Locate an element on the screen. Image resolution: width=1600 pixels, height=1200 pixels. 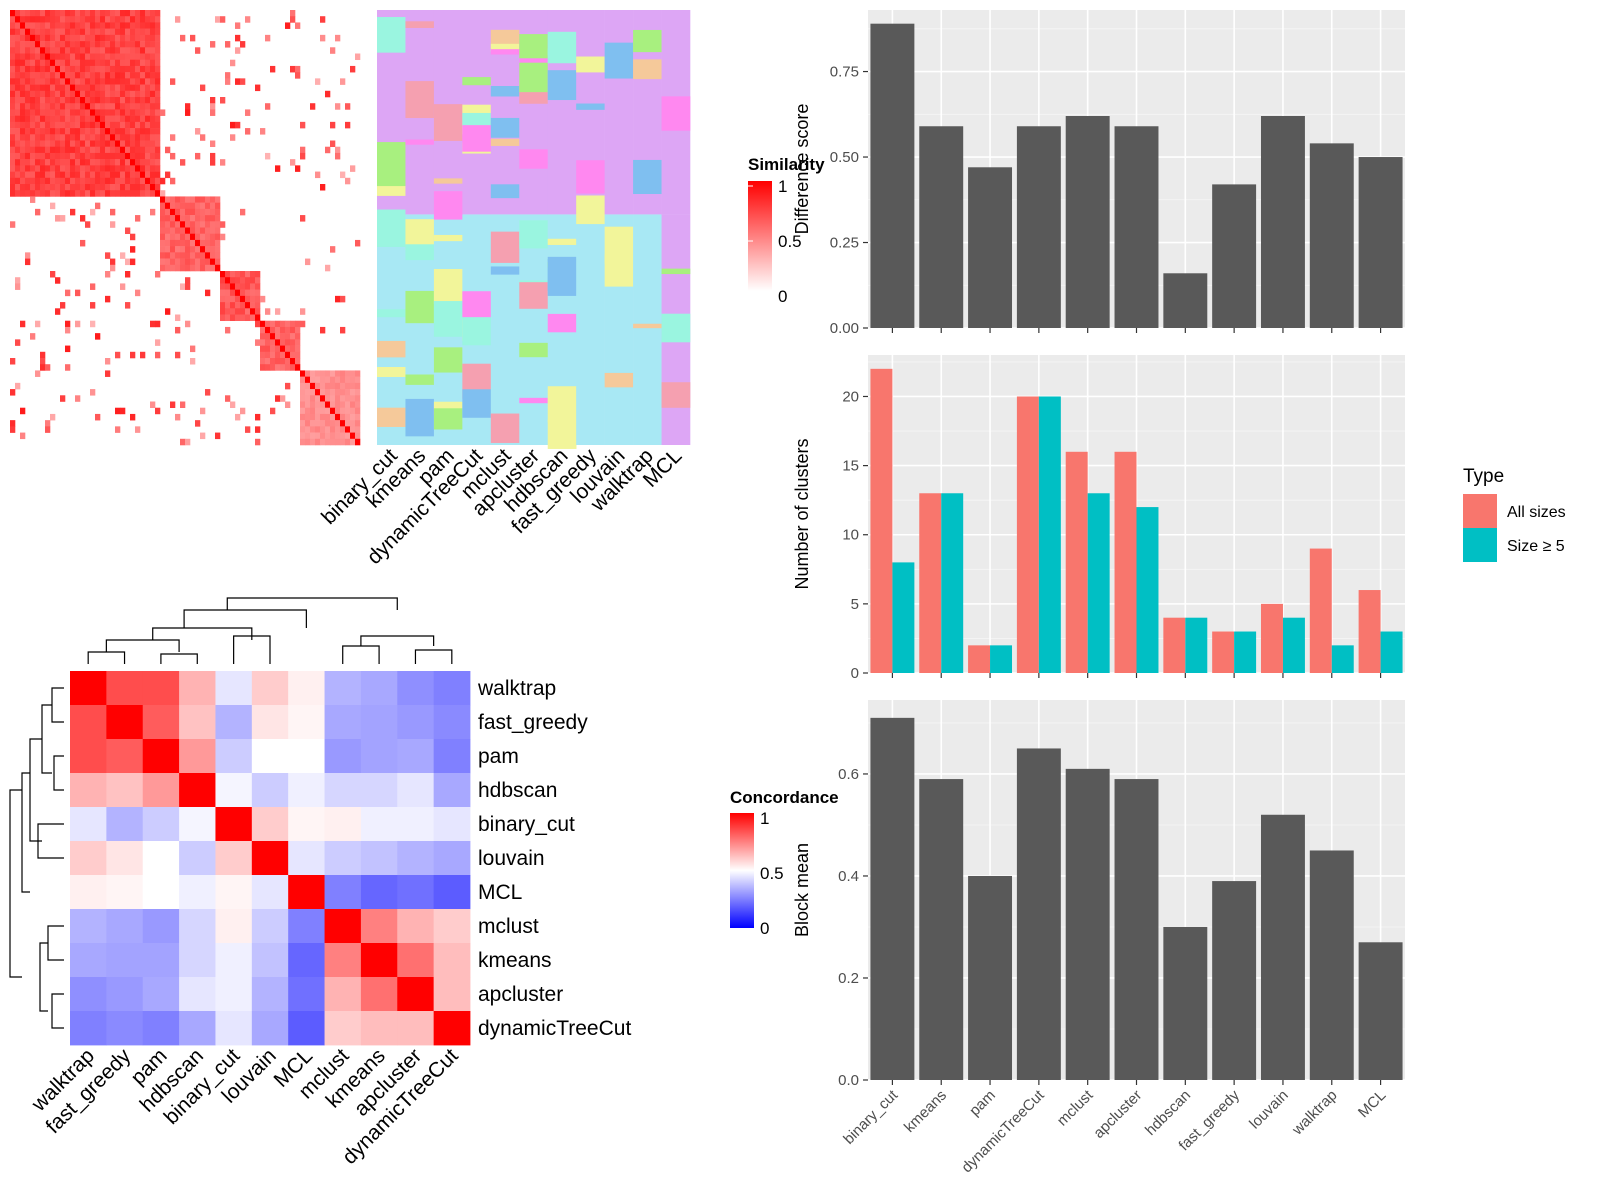
class-heatmap is located at coordinates (534, 229).